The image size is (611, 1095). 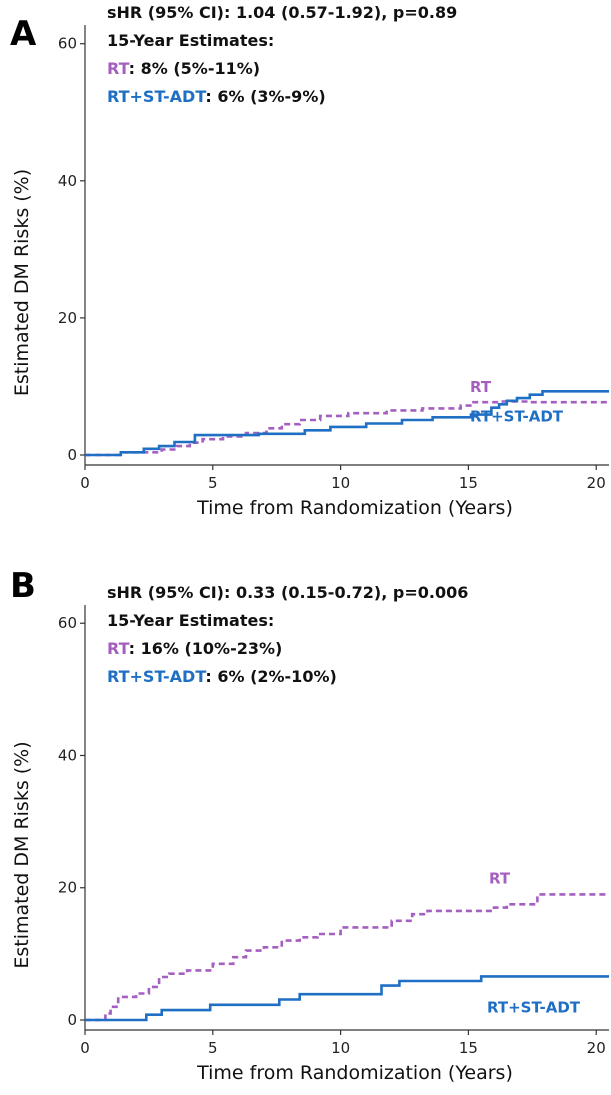 I want to click on rt-estimate: RT: 8% (5%-11%), so click(x=183, y=68).